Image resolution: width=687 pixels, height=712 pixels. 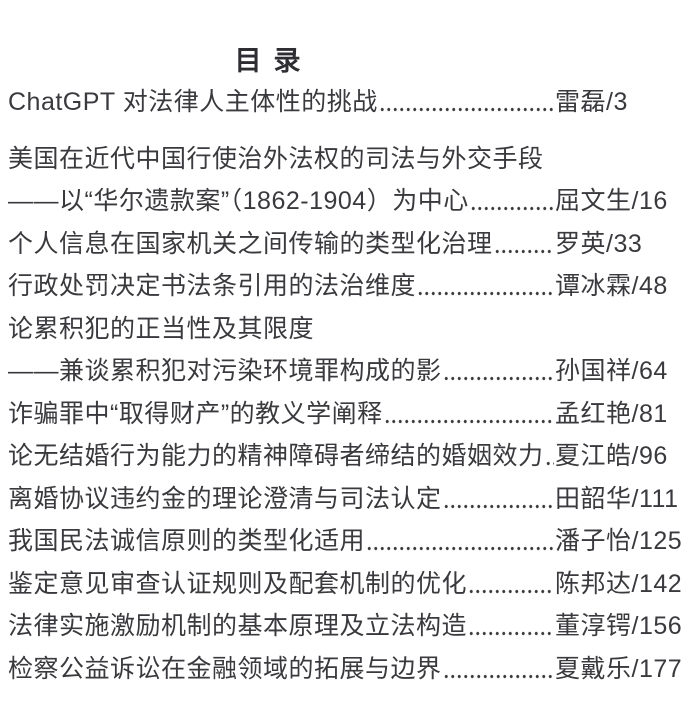 I want to click on toc-entry: ——兼谈累积犯对污染环境罪构成的影 孙国祥/64, so click(x=340, y=369).